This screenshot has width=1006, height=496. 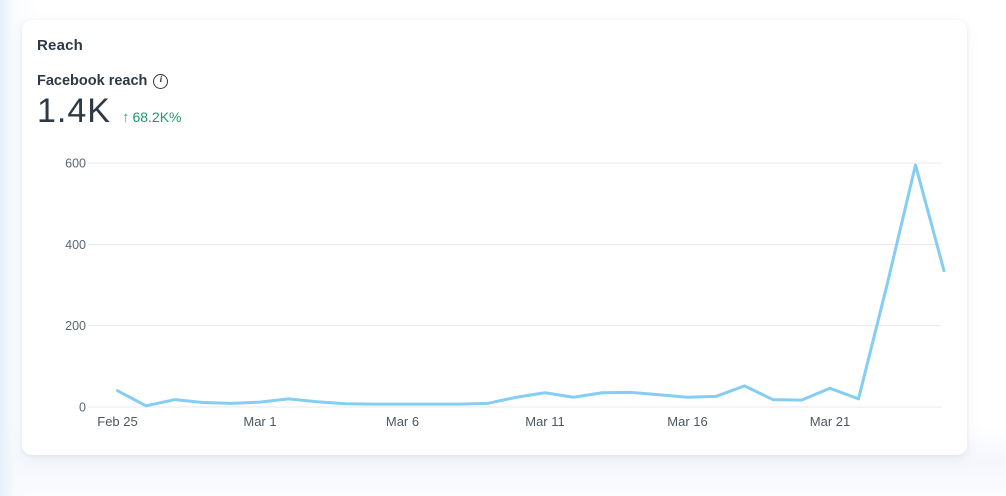 I want to click on x-axis-label: Mar 21, so click(x=830, y=421).